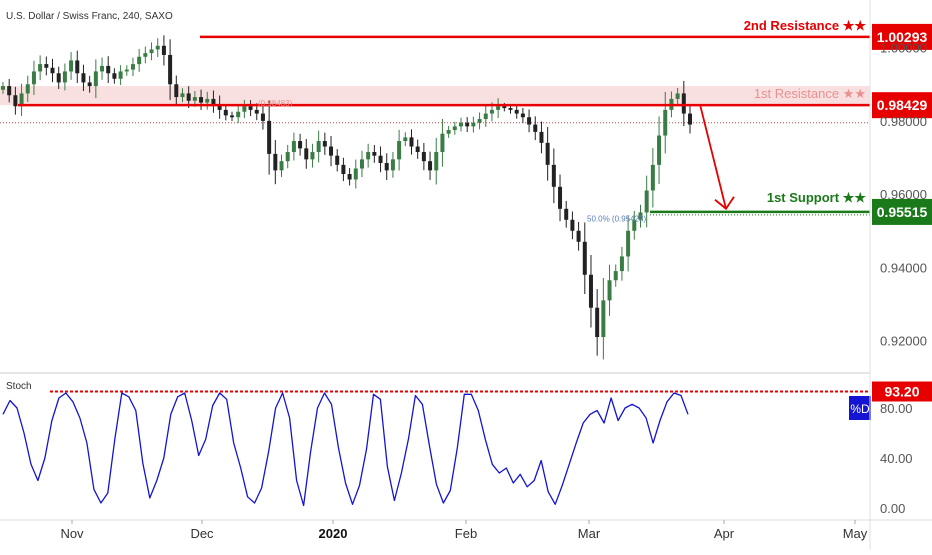 Image resolution: width=932 pixels, height=555 pixels. I want to click on stoch-d-badge, so click(860, 408).